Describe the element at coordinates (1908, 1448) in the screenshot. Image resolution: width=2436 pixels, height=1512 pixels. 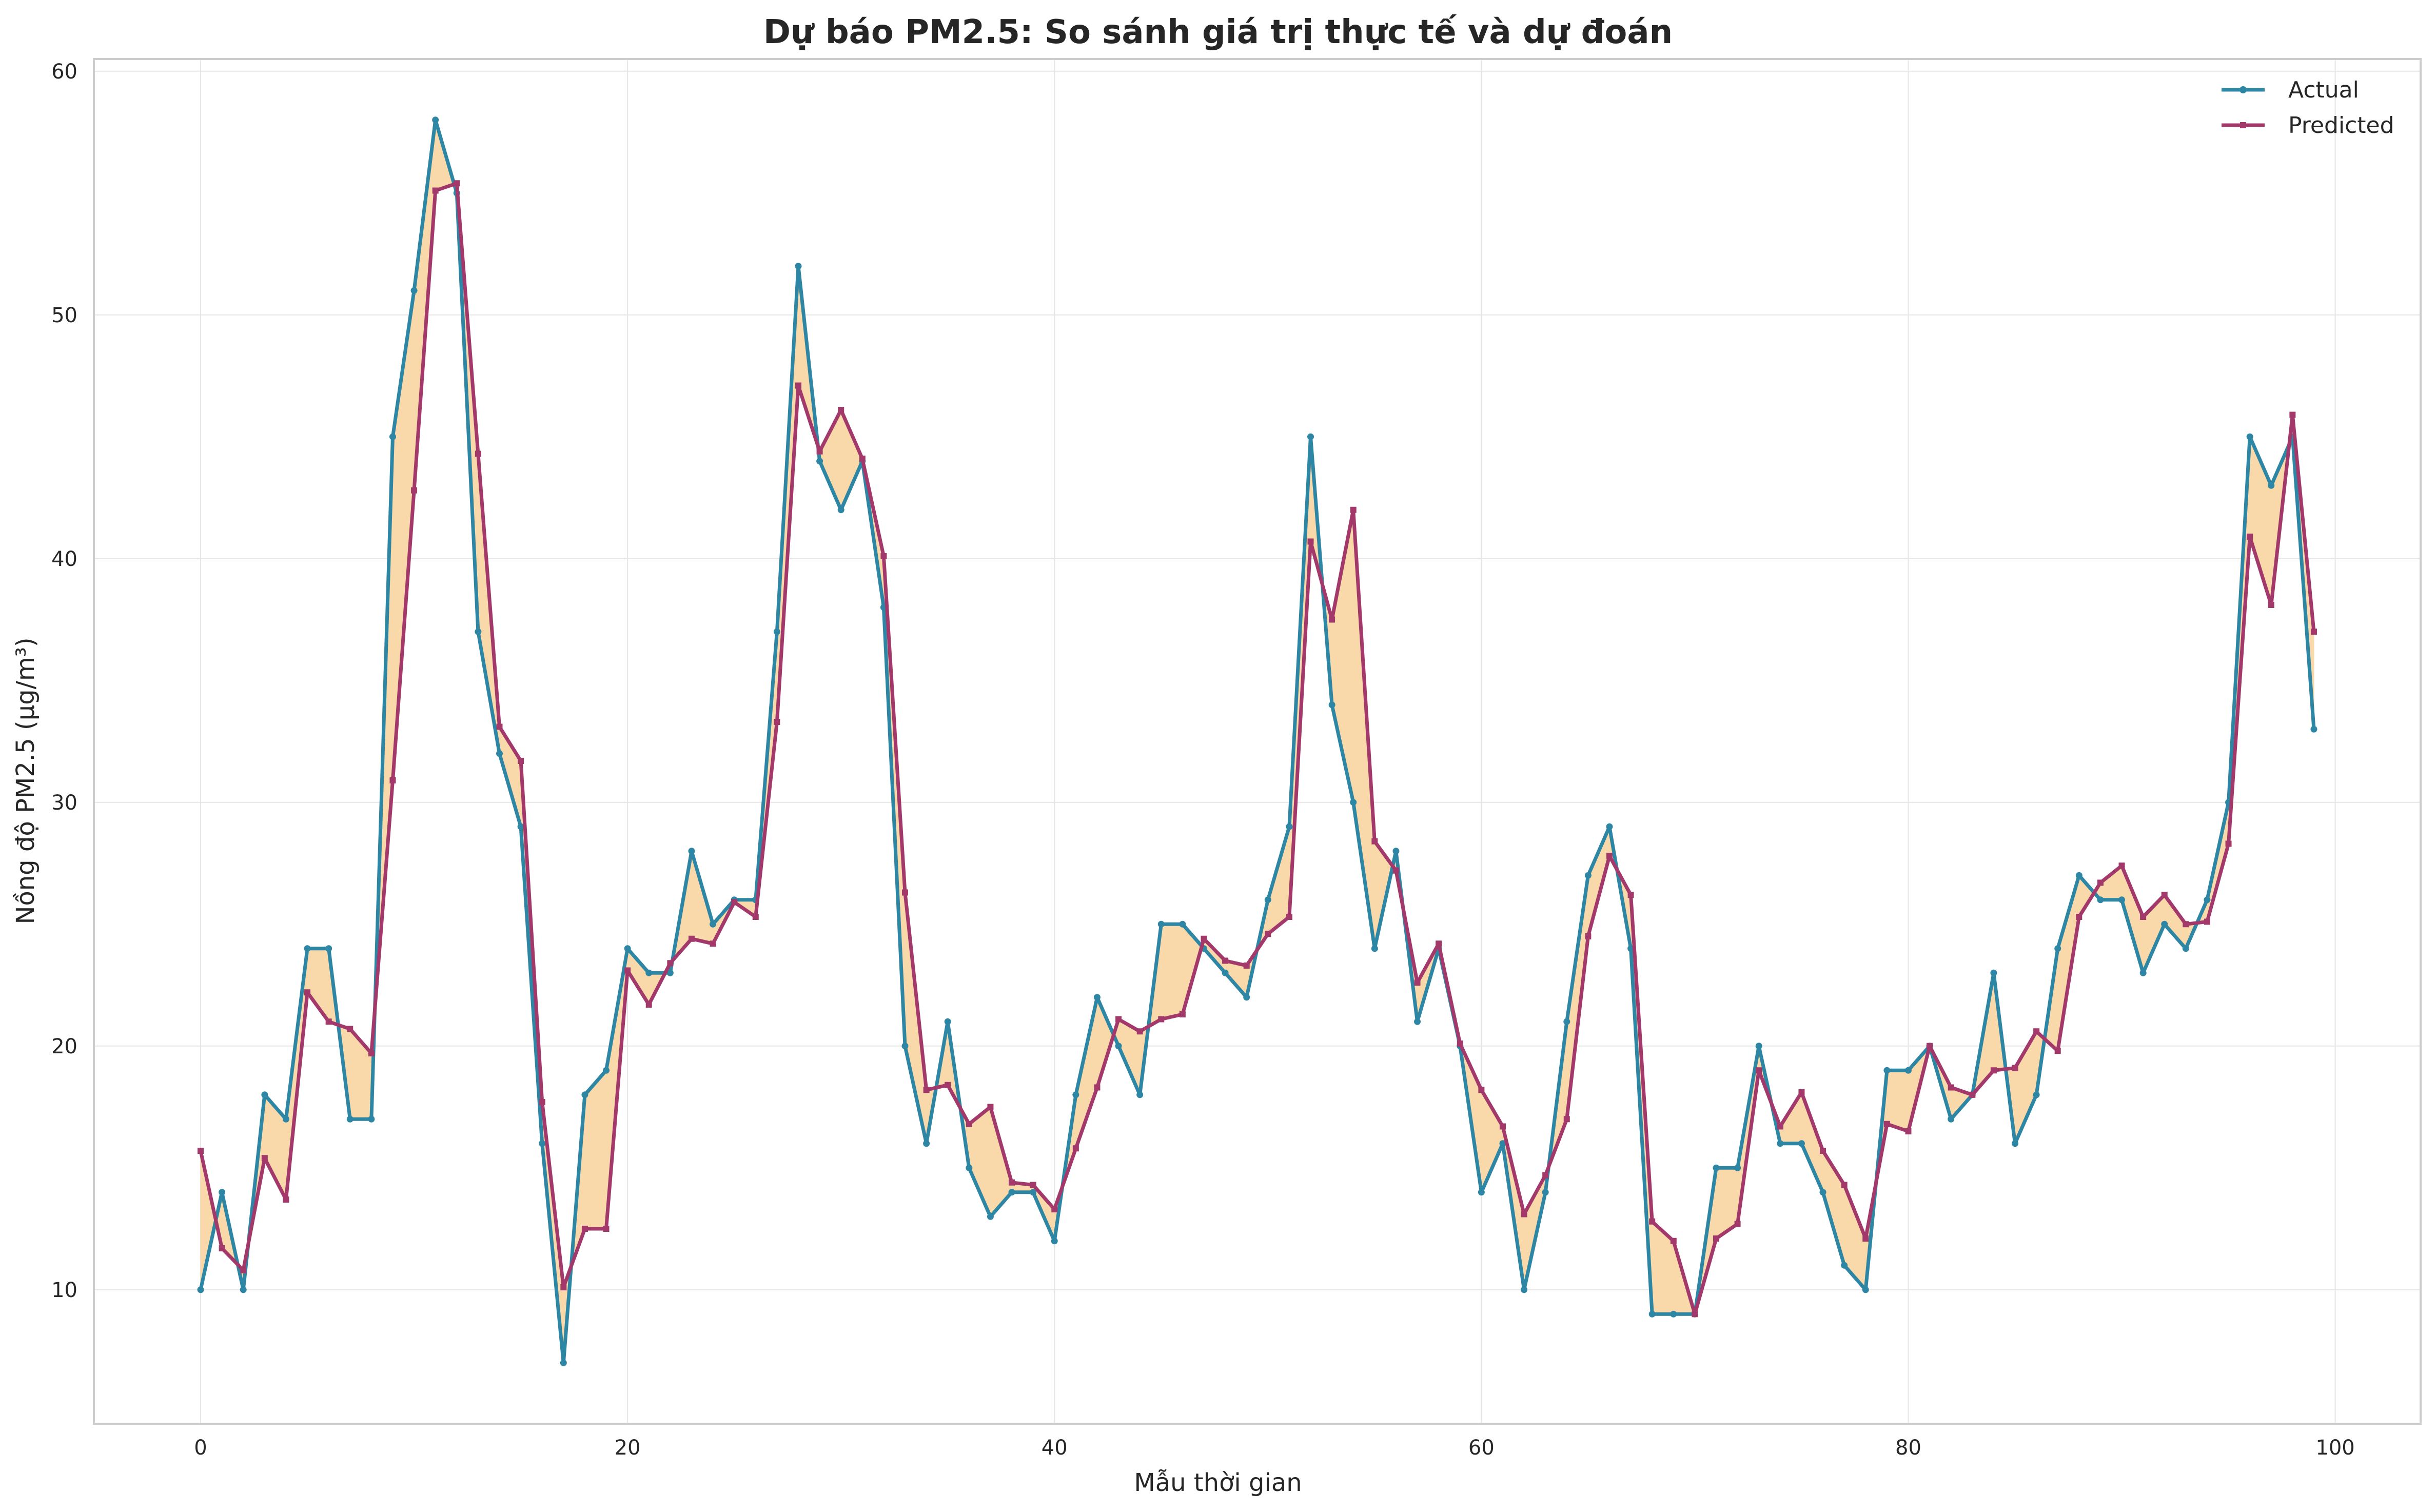
I see `x-tick-label: 80` at that location.